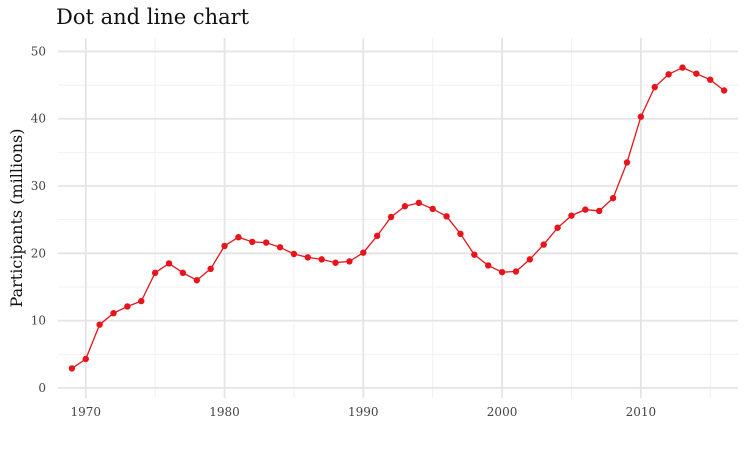 This screenshot has height=450, width=750. I want to click on y-tick-label: 20, so click(38, 253).